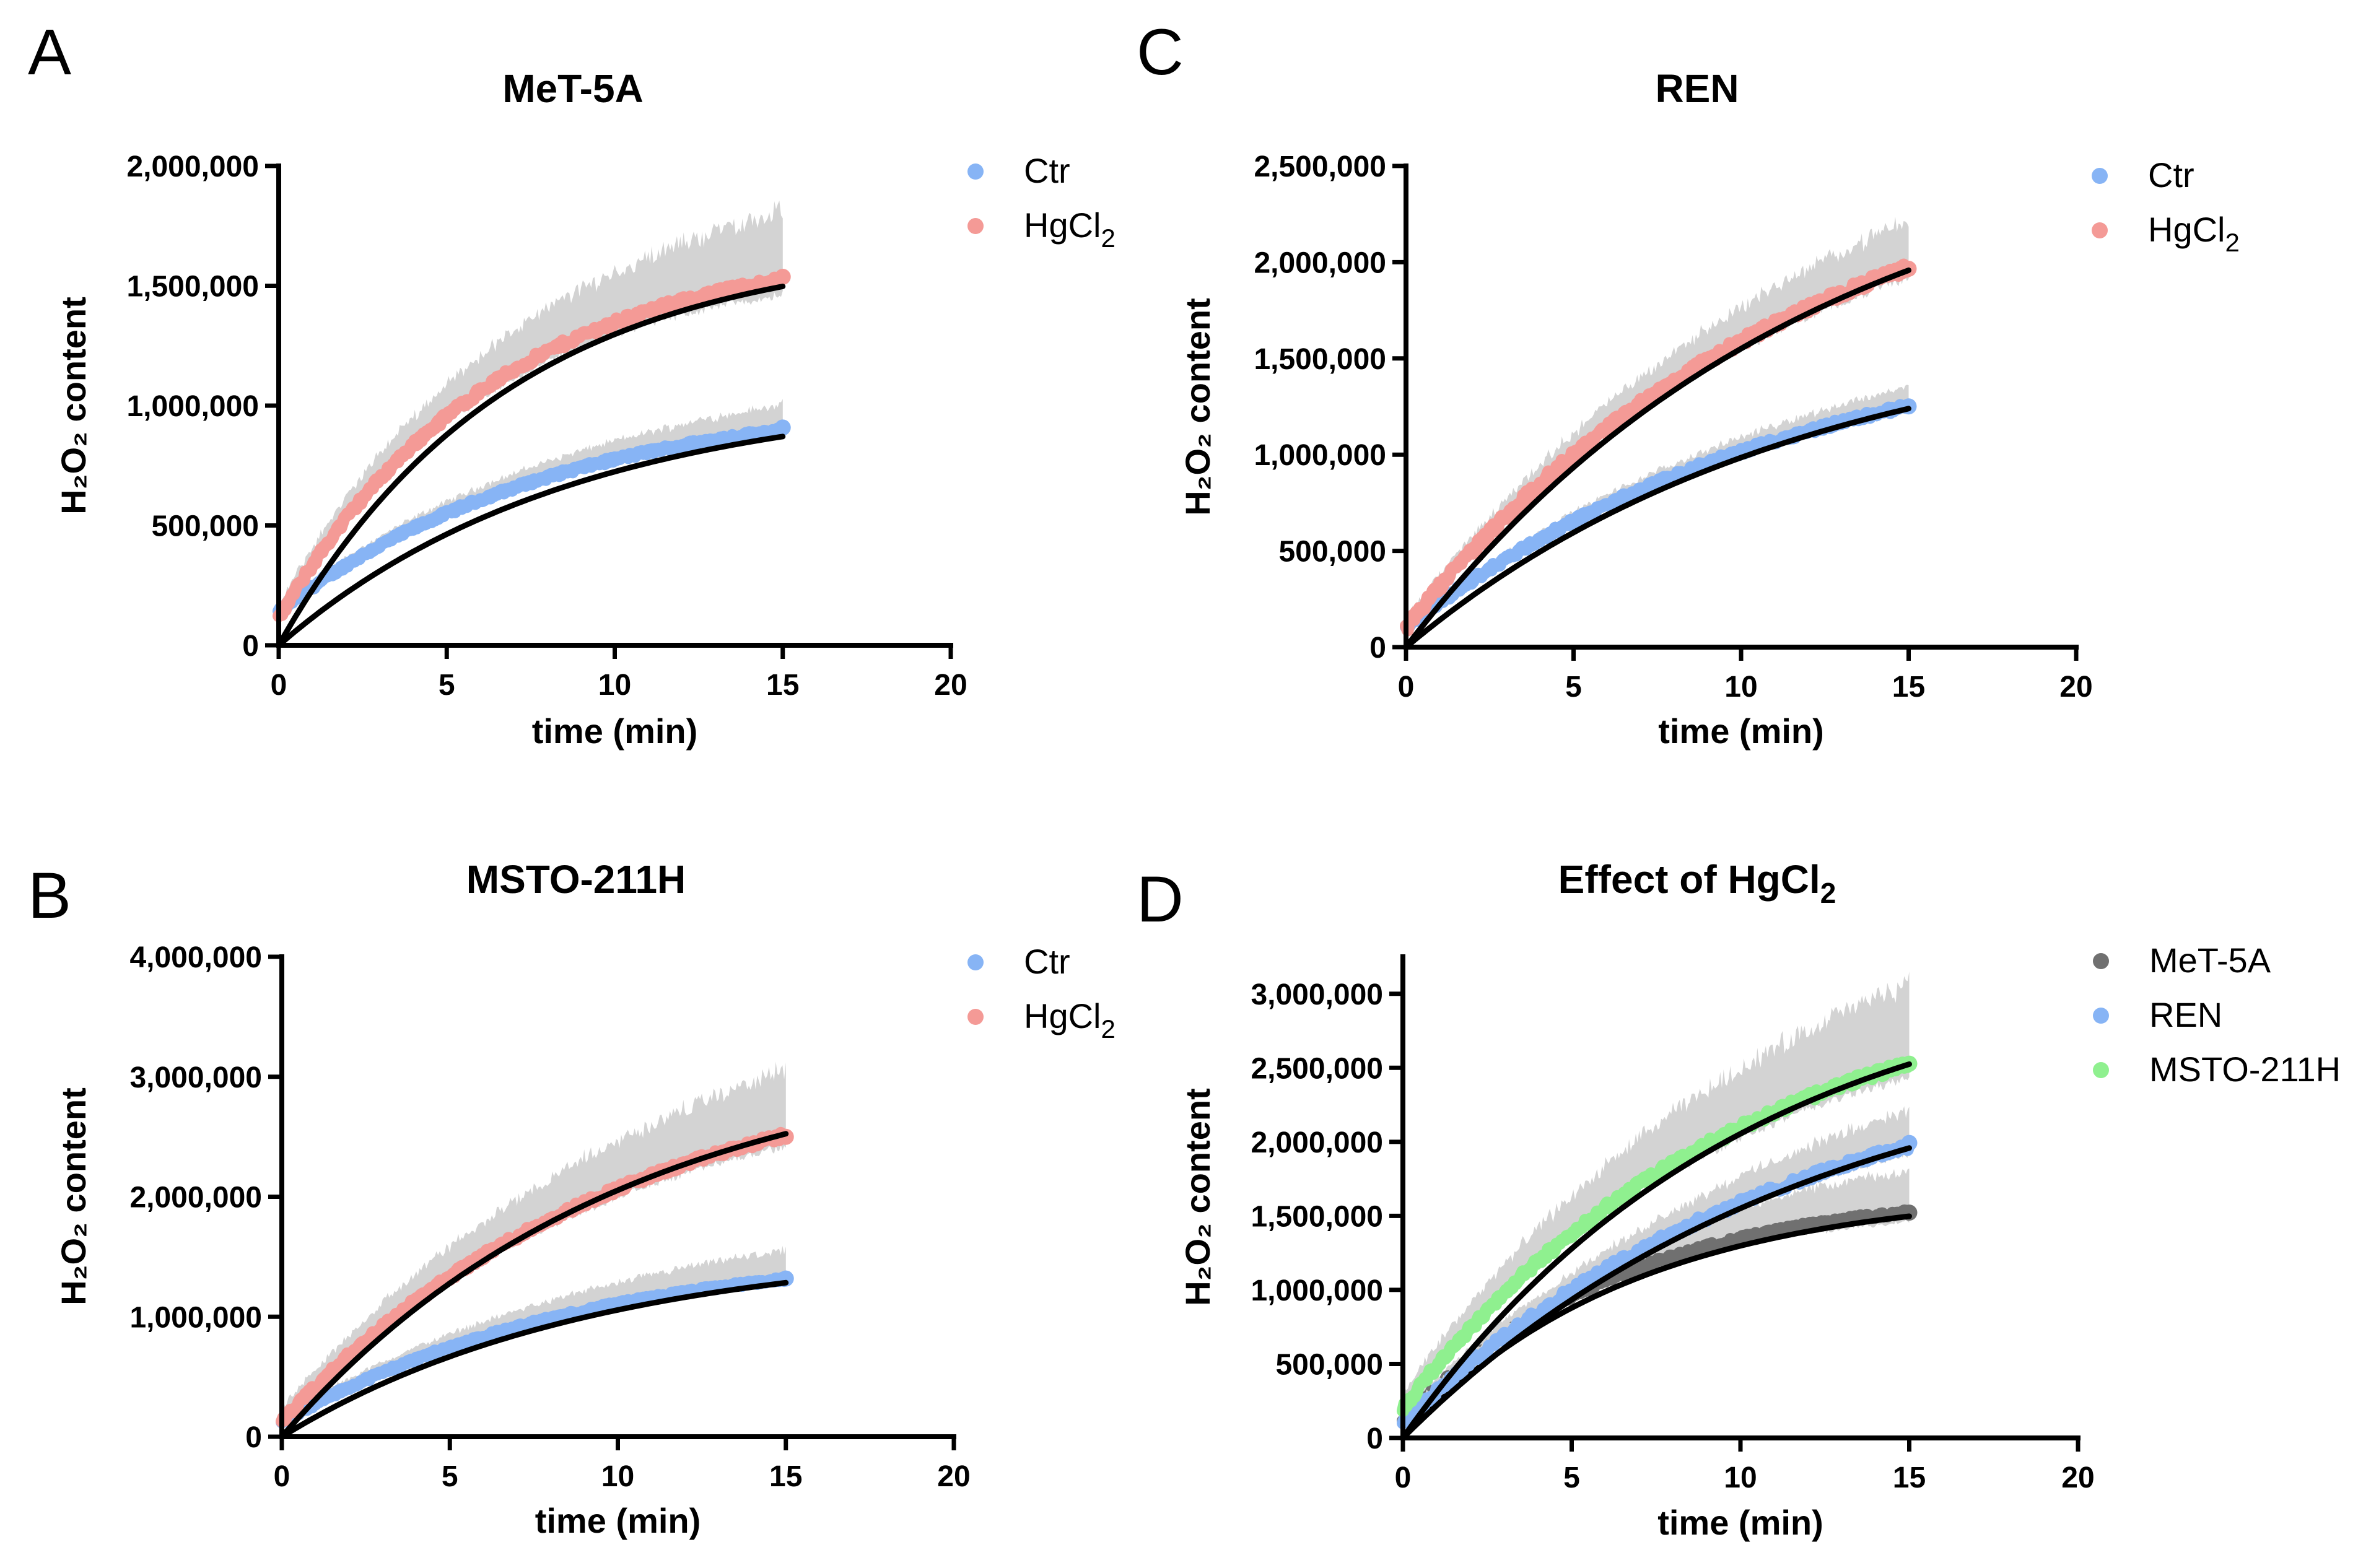 The image size is (2371, 1568). Describe the element at coordinates (49, 53) in the screenshot. I see `panel-letter: A` at that location.